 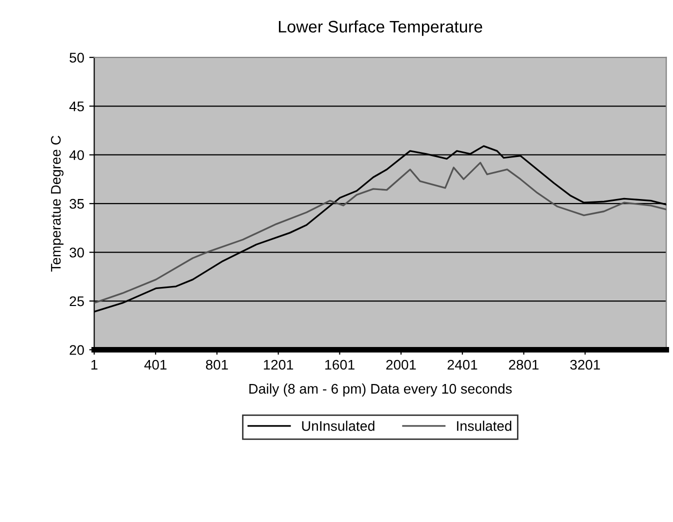 What do you see at coordinates (77, 350) in the screenshot?
I see `y-tick-label: 20` at bounding box center [77, 350].